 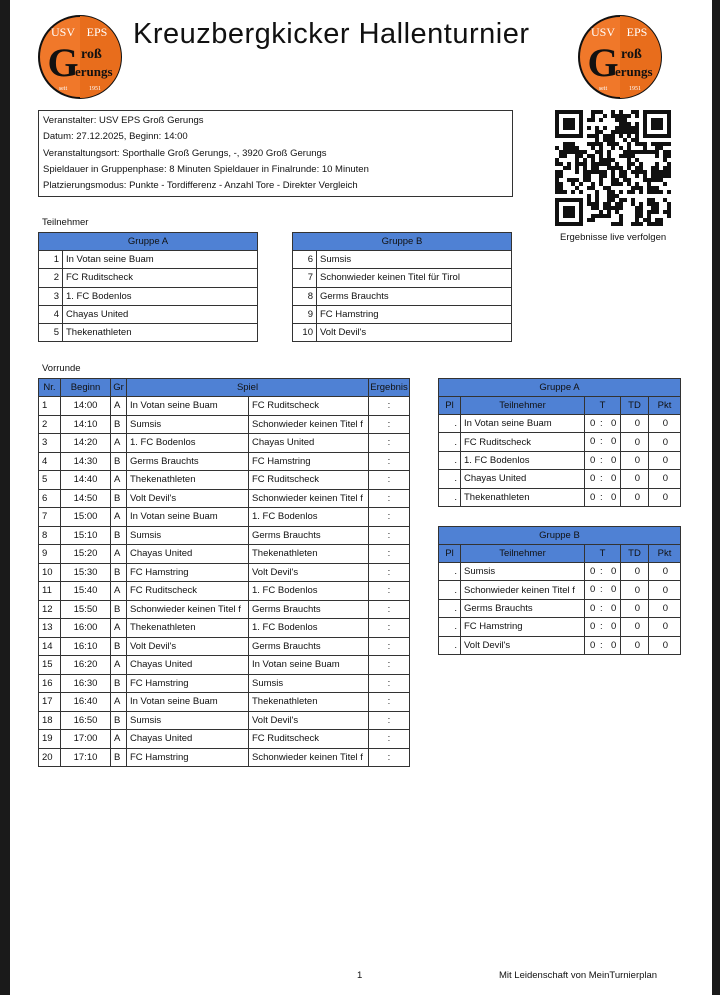 I want to click on schedule-cell: Chayas United, so click(x=308, y=443).